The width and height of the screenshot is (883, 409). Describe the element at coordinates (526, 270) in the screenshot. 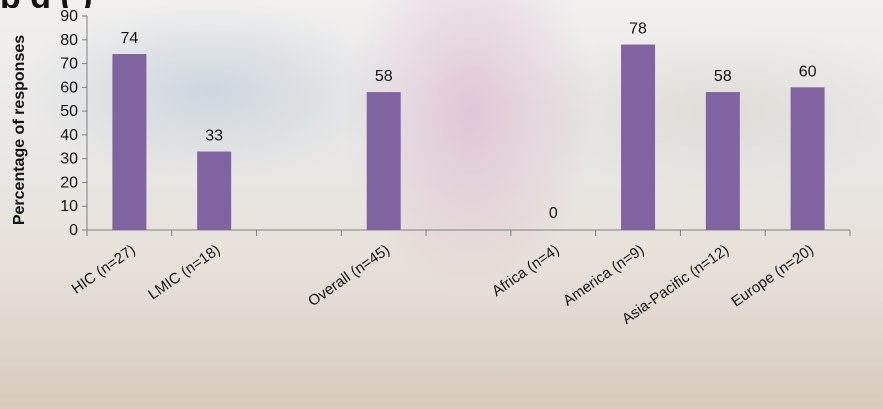

I see `x-tick-label: Africa (n=4)` at that location.